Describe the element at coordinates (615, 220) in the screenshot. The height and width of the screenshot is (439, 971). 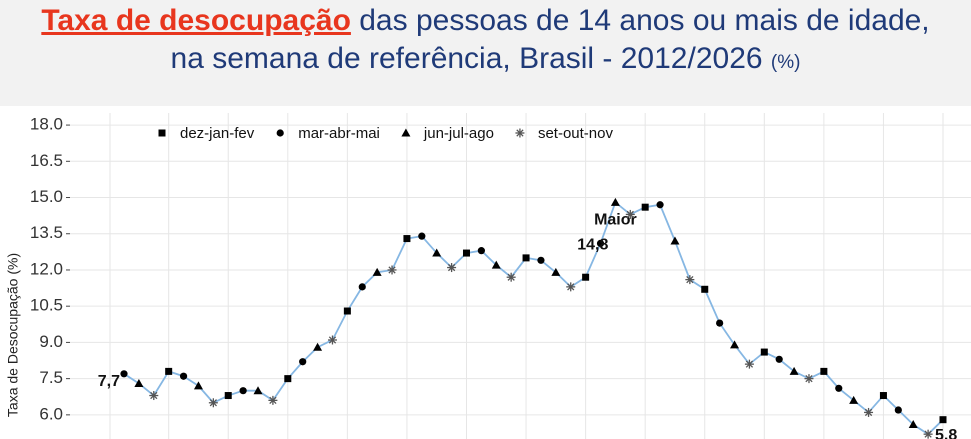
I see `annotation: Maior` at that location.